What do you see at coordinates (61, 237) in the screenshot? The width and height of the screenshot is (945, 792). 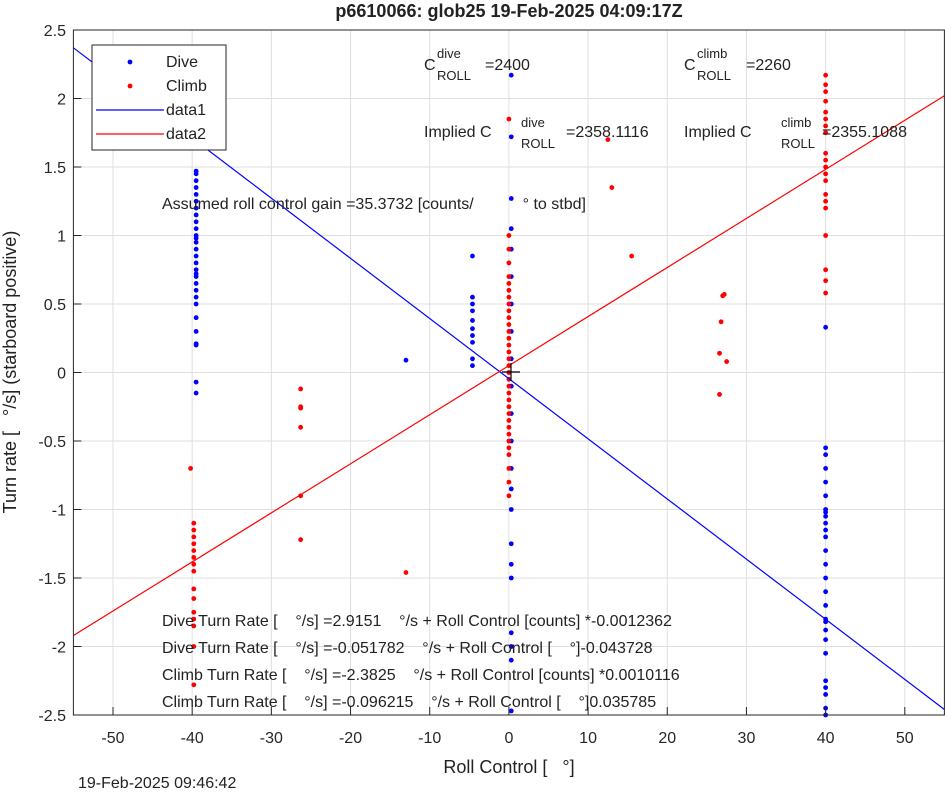 I see `y-tick-label: 1` at bounding box center [61, 237].